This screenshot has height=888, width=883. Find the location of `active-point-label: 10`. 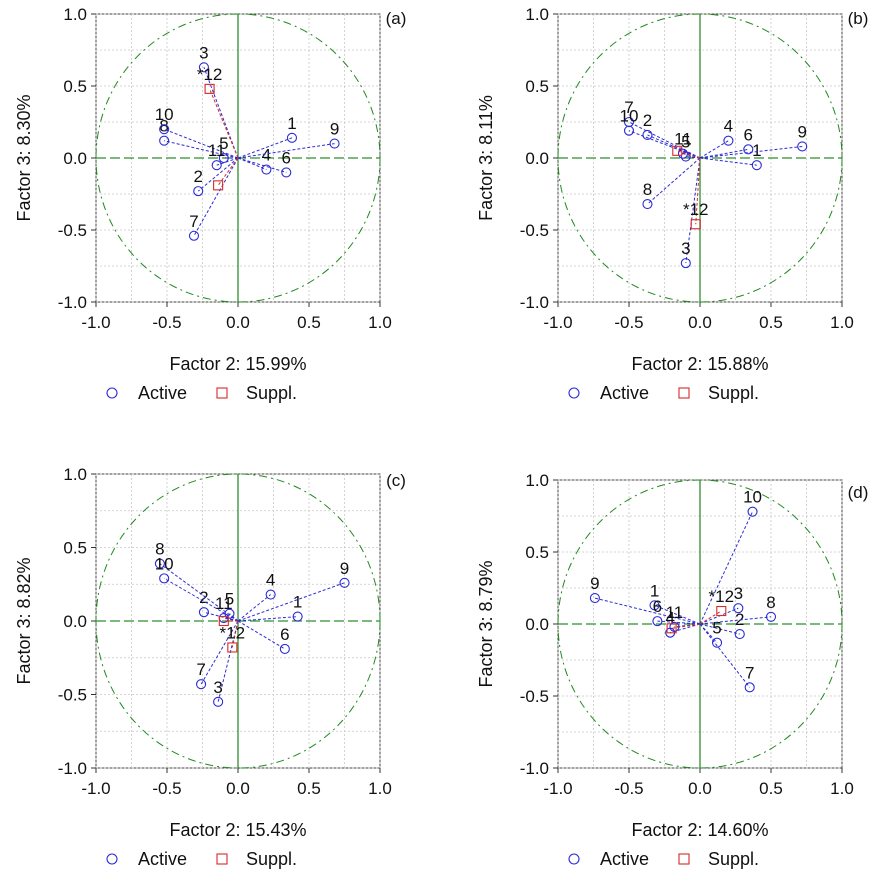

active-point-label: 10 is located at coordinates (164, 114).